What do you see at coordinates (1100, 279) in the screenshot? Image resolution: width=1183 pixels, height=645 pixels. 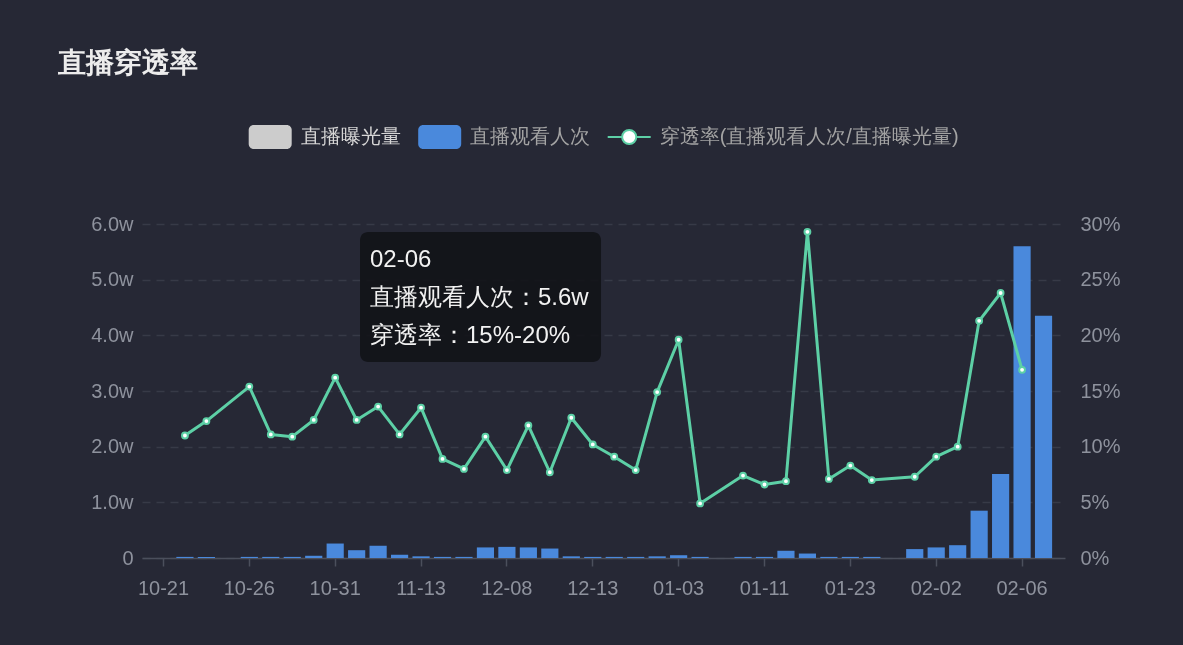 I see `y2-tick-label: 25%` at bounding box center [1100, 279].